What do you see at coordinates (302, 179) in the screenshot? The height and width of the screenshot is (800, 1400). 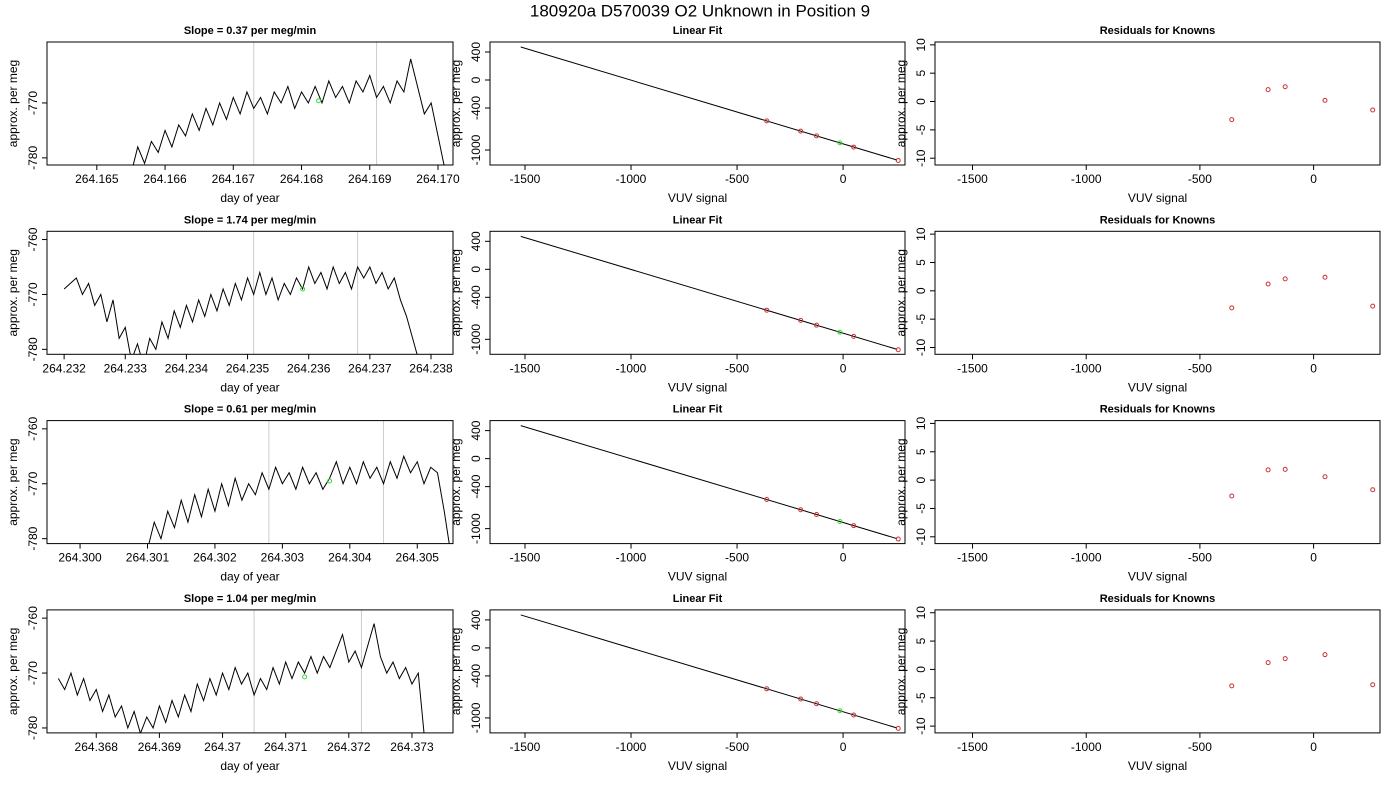 I see `x-tick-label: 264.168` at bounding box center [302, 179].